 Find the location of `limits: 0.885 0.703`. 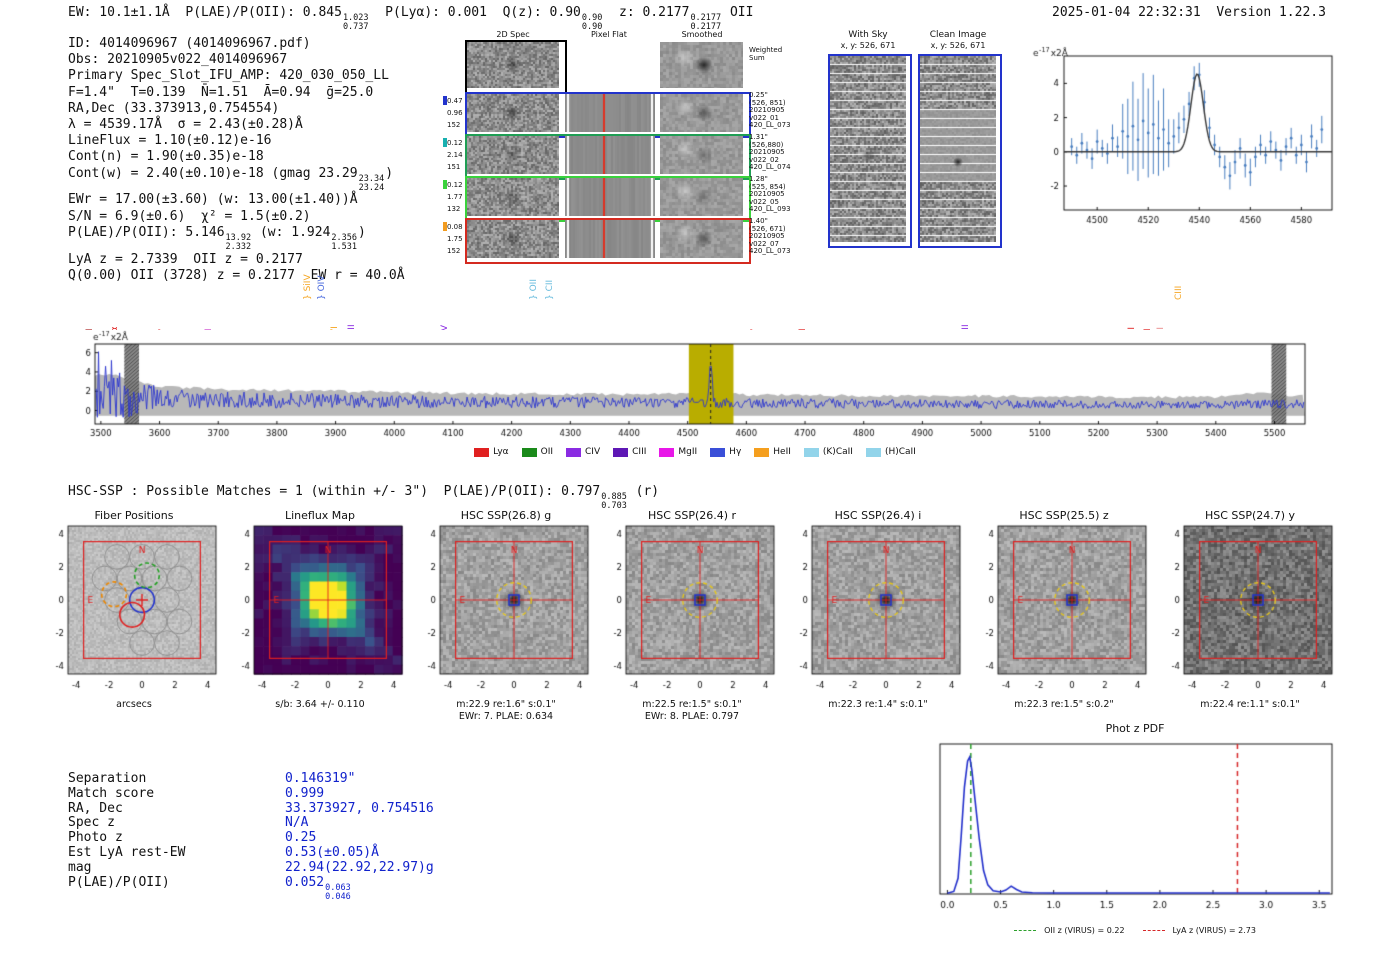

limits: 0.885 0.703 is located at coordinates (614, 502).